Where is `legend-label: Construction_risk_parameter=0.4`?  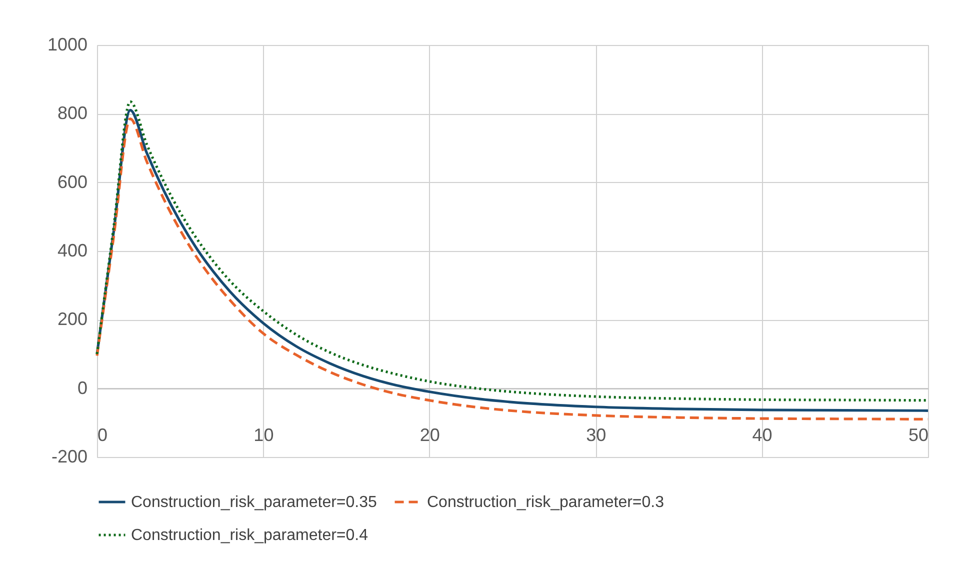
legend-label: Construction_risk_parameter=0.4 is located at coordinates (249, 535).